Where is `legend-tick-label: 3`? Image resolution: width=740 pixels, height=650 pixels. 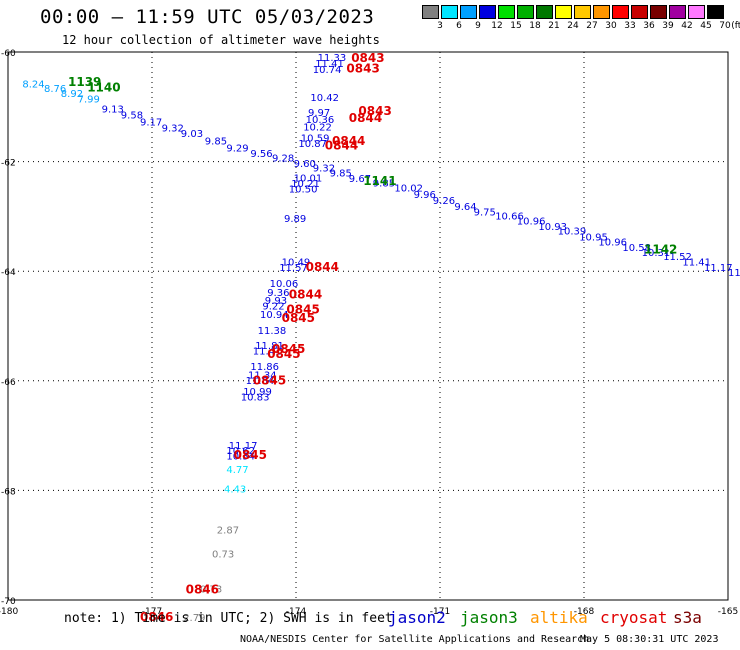
legend-tick-label: 3 is located at coordinates (440, 26).